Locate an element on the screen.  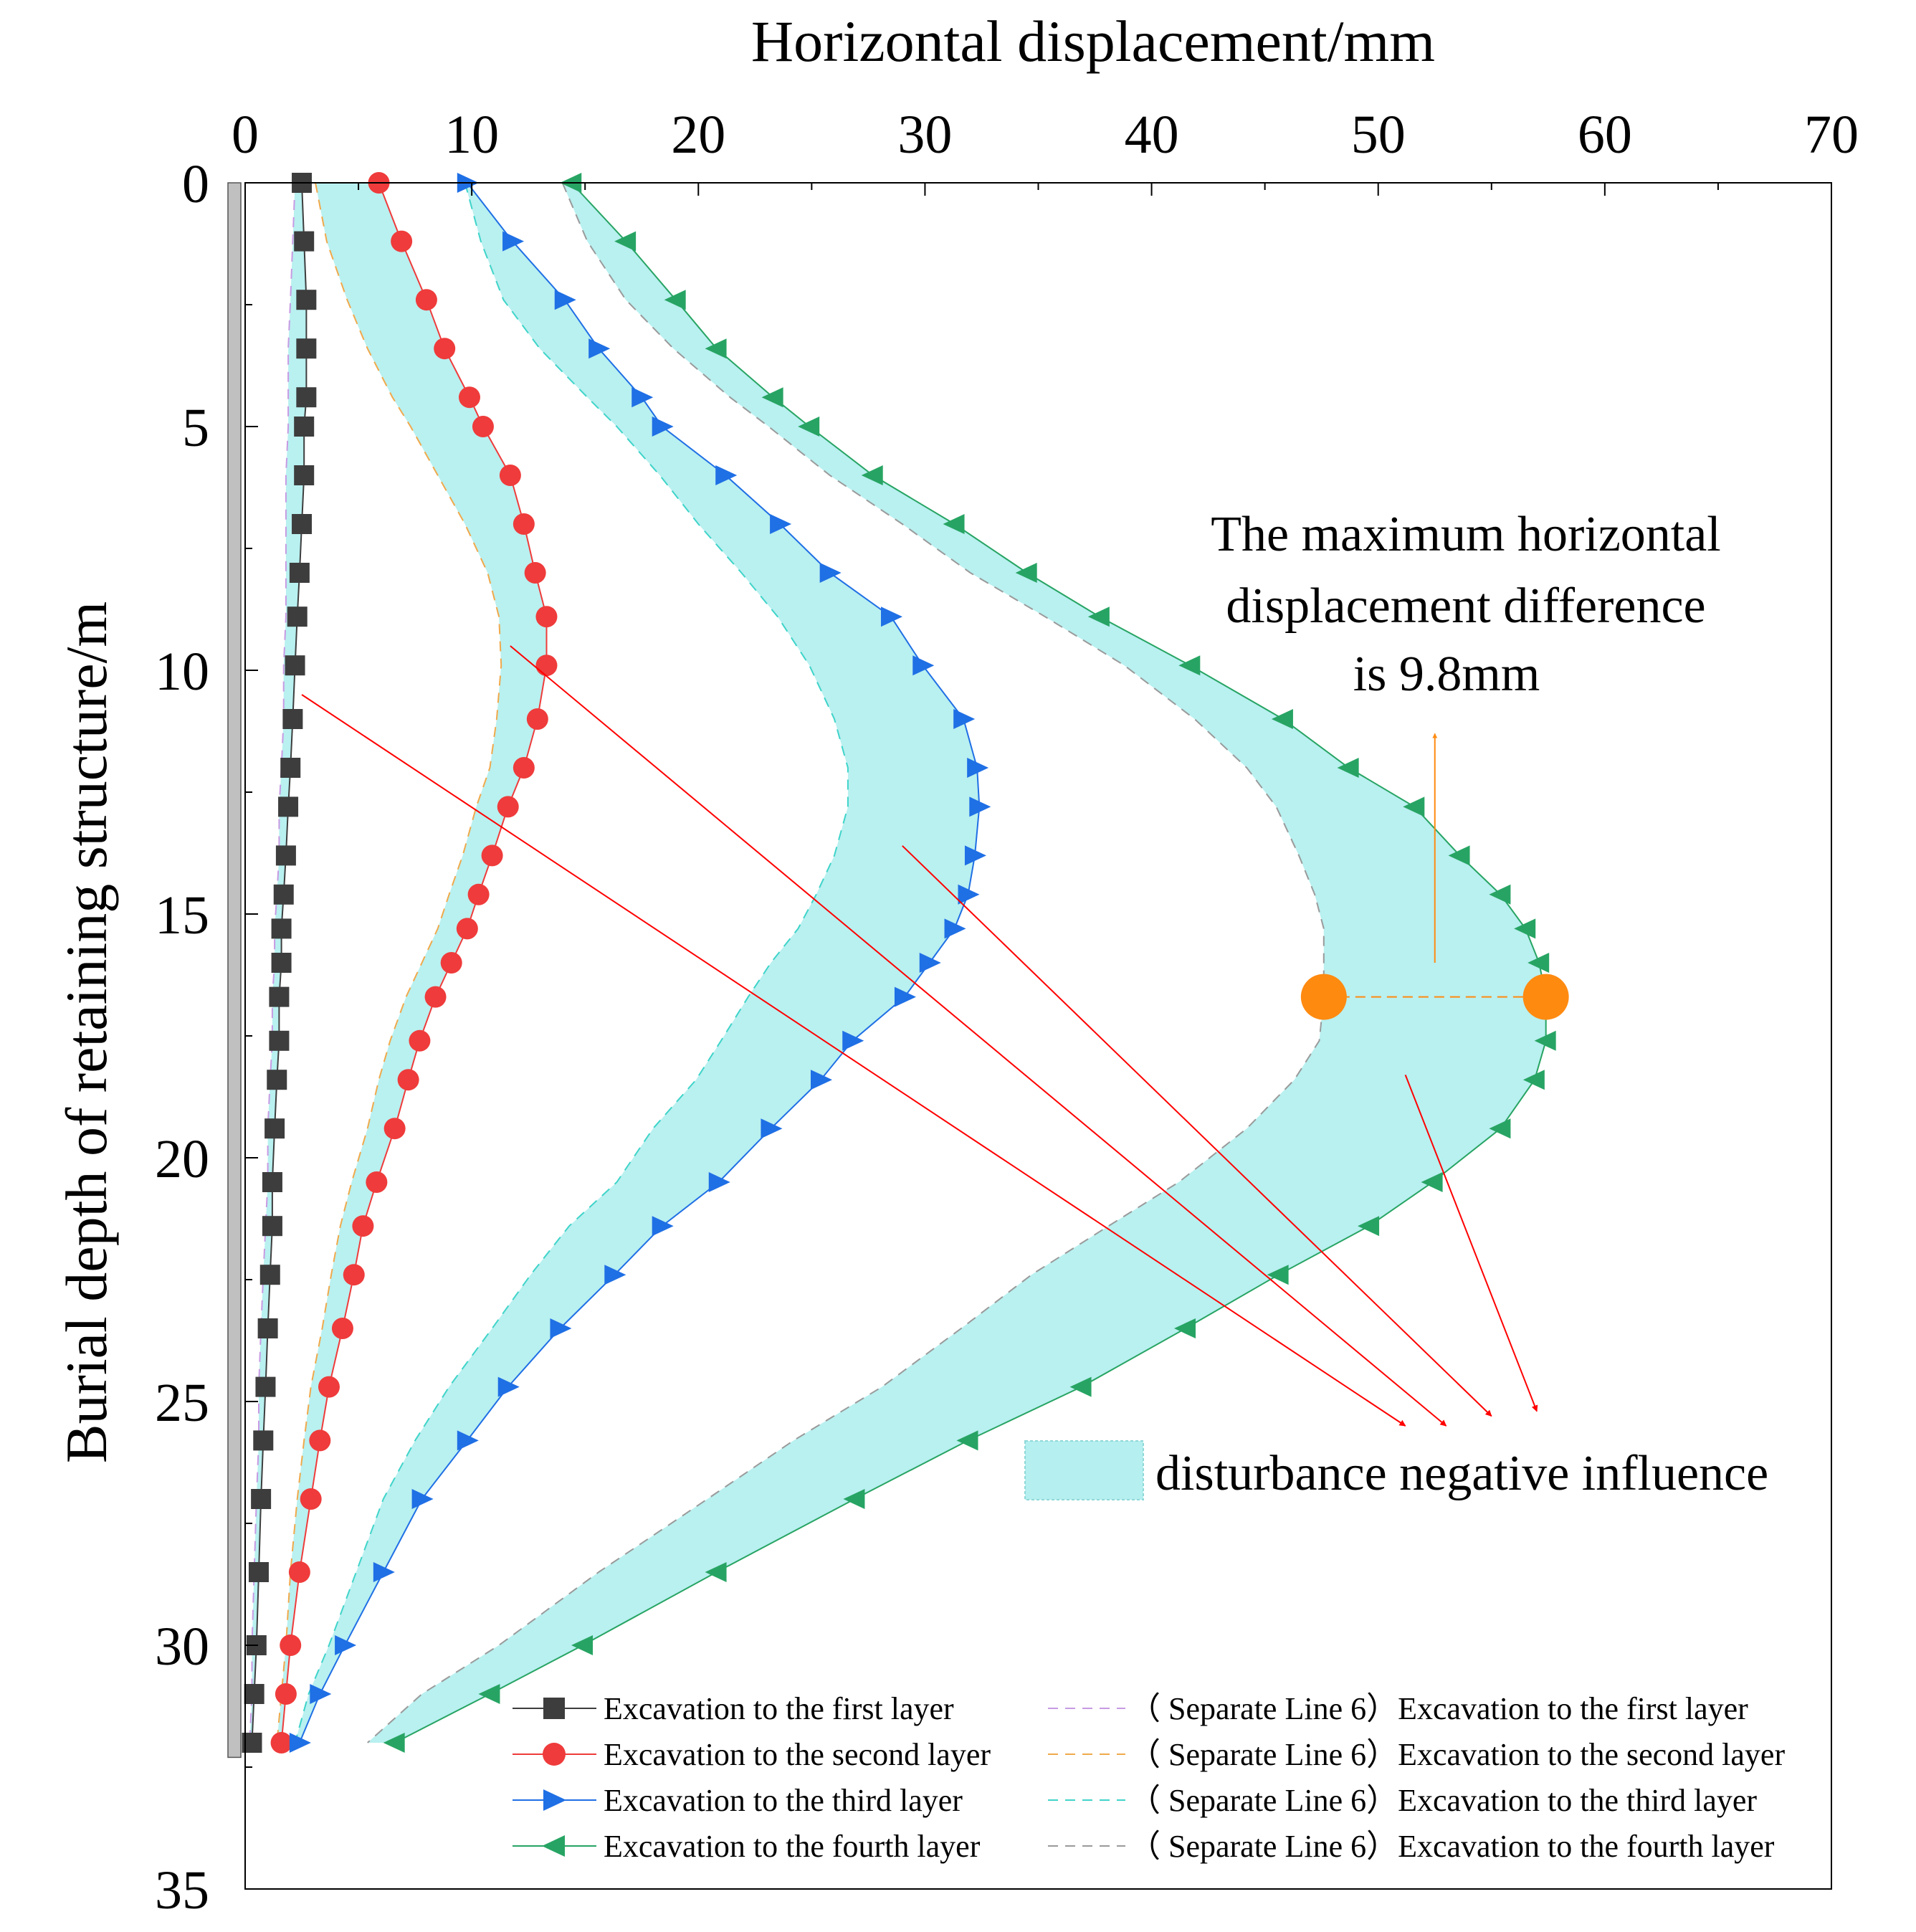
x-tick-label: 50 is located at coordinates (1378, 135).